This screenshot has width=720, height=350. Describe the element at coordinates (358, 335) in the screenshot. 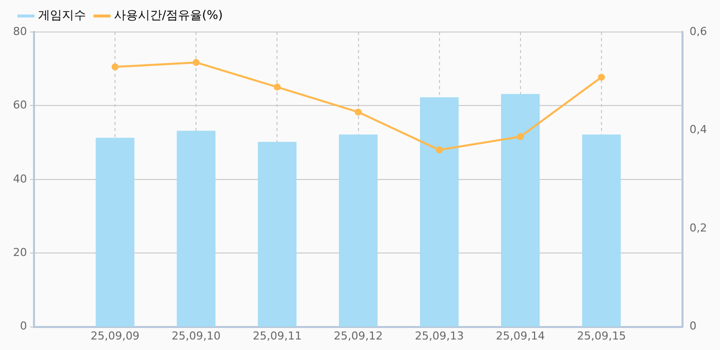

I see `x-tick-label: 25,09,12` at that location.